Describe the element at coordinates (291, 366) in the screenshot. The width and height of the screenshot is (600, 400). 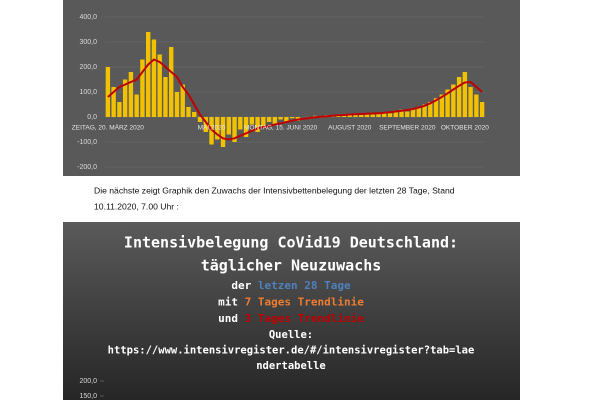
I see `source-text: ndertabelle` at that location.